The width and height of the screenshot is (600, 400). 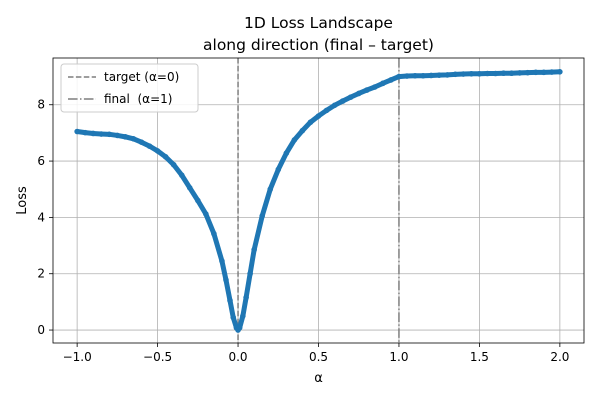 What do you see at coordinates (41, 330) in the screenshot?
I see `y-tick-label: 0` at bounding box center [41, 330].